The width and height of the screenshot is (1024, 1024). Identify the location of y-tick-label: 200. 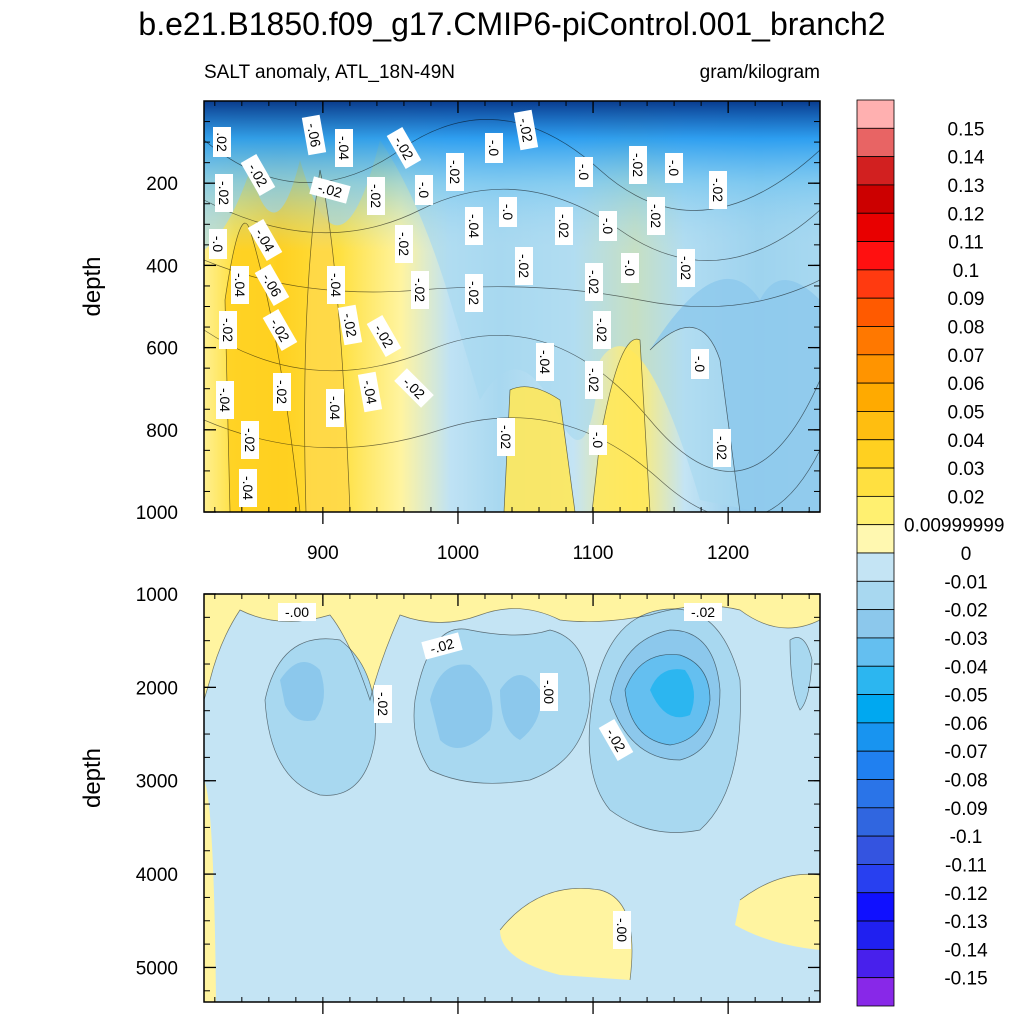
(162, 184).